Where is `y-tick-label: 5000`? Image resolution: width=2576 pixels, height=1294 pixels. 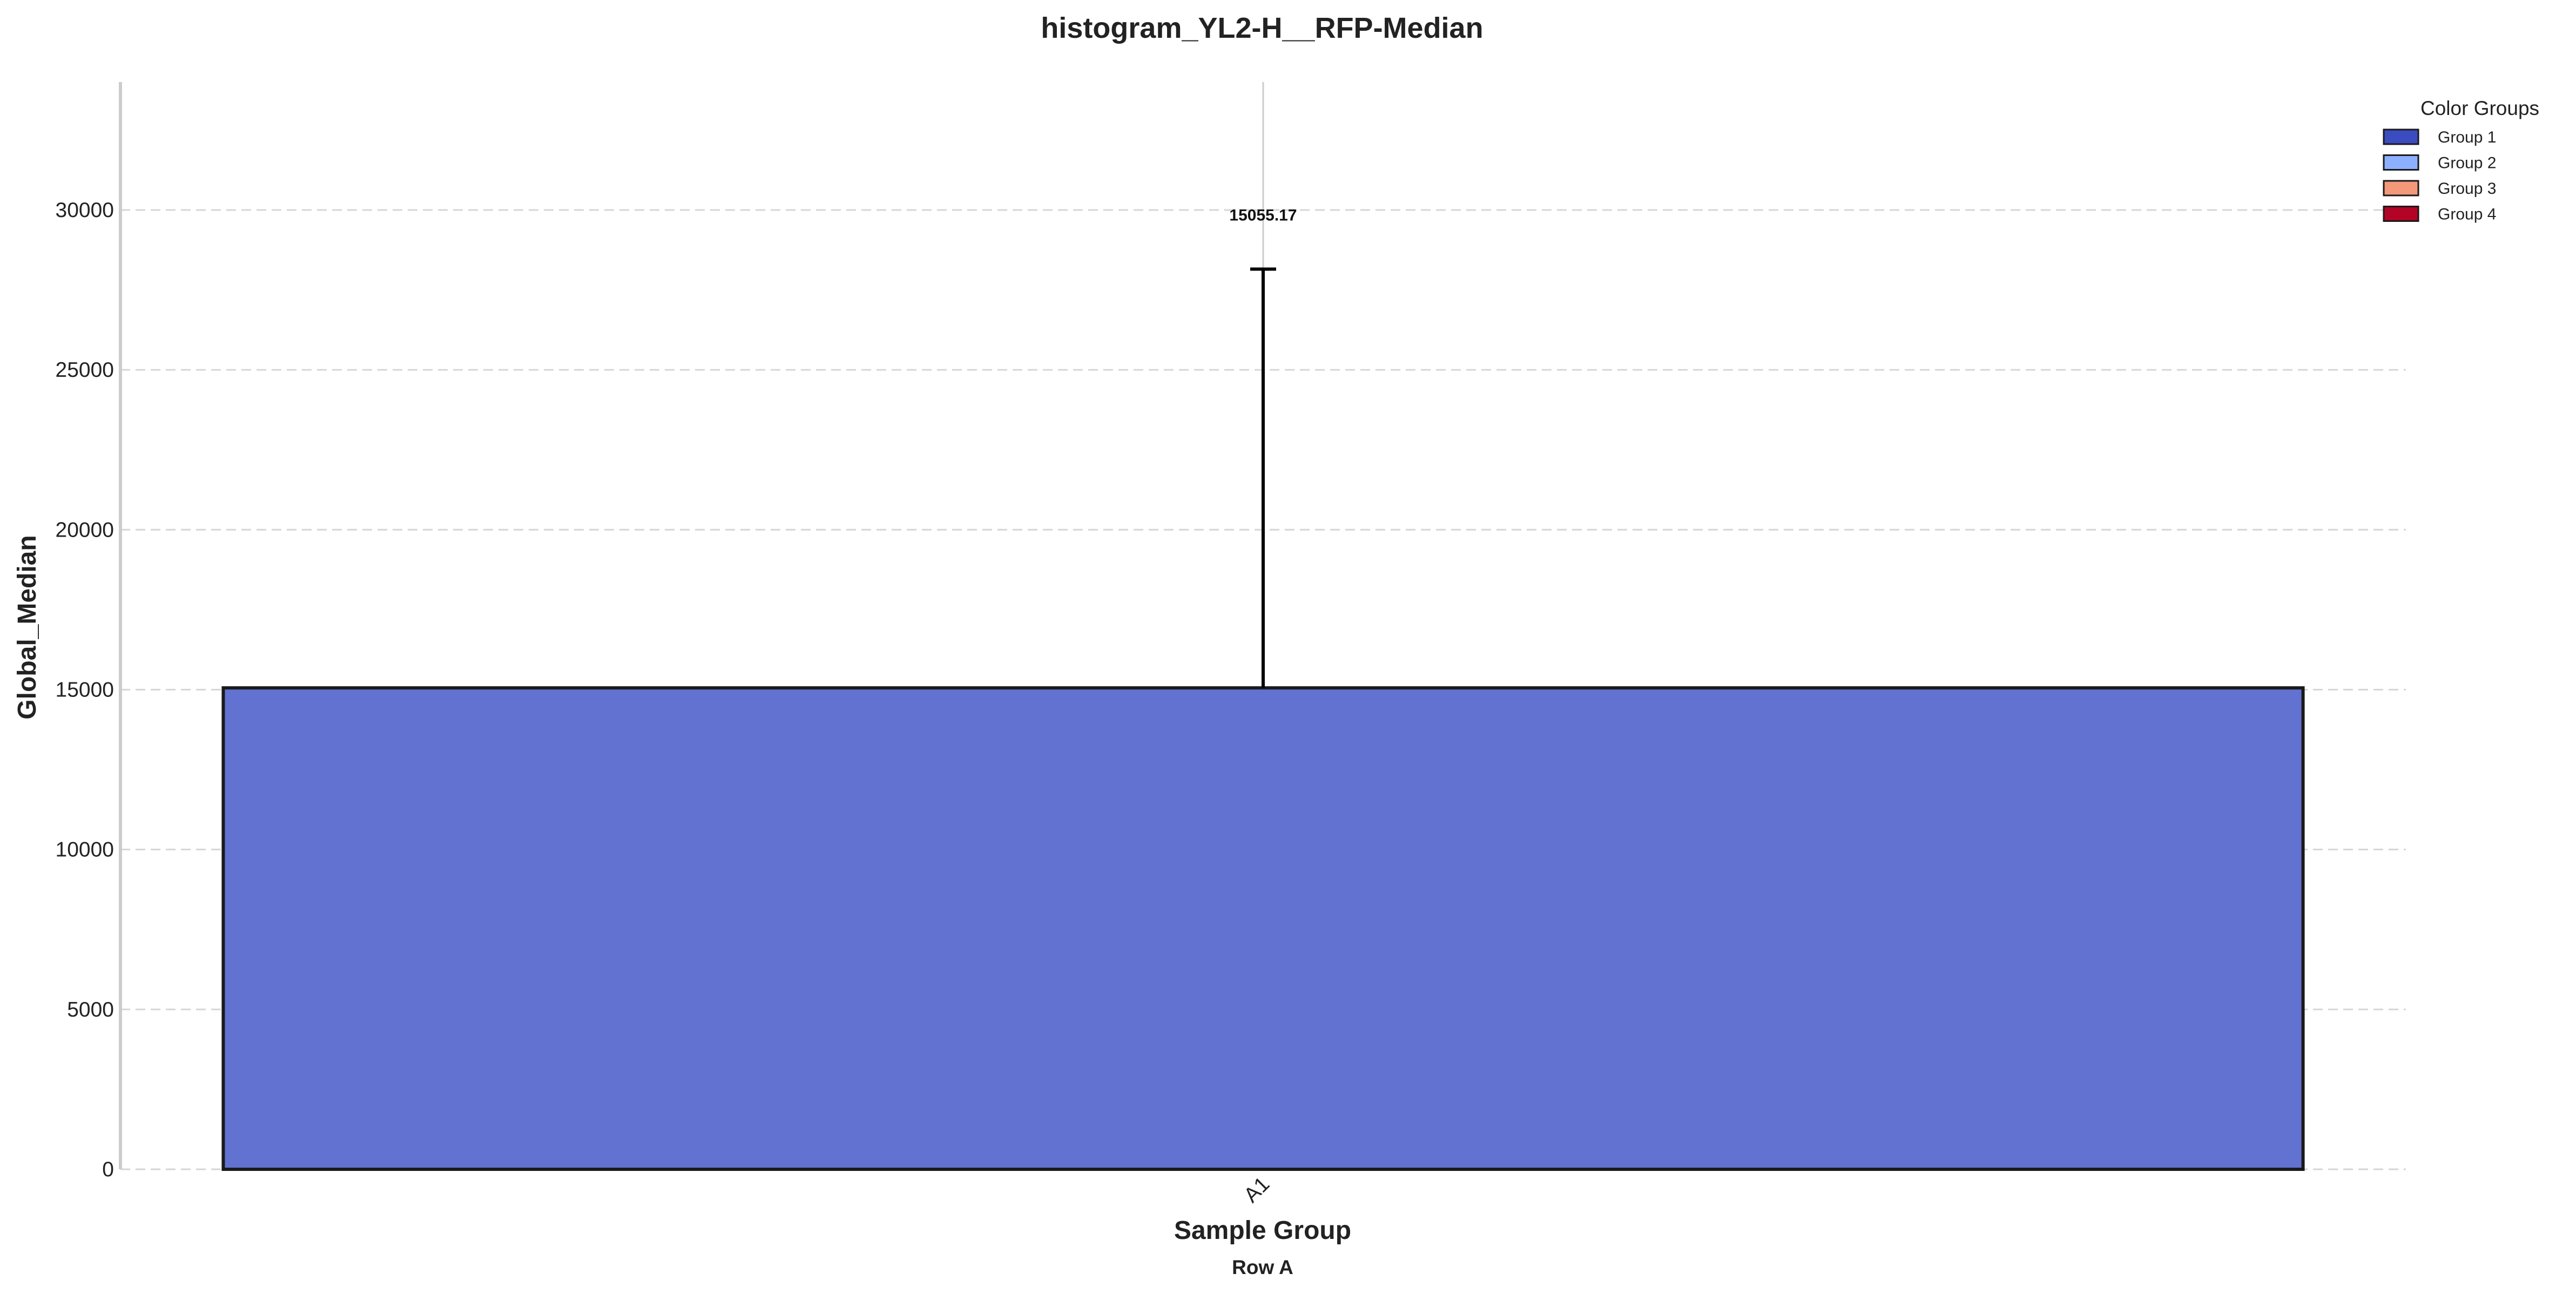
y-tick-label: 5000 is located at coordinates (90, 1010).